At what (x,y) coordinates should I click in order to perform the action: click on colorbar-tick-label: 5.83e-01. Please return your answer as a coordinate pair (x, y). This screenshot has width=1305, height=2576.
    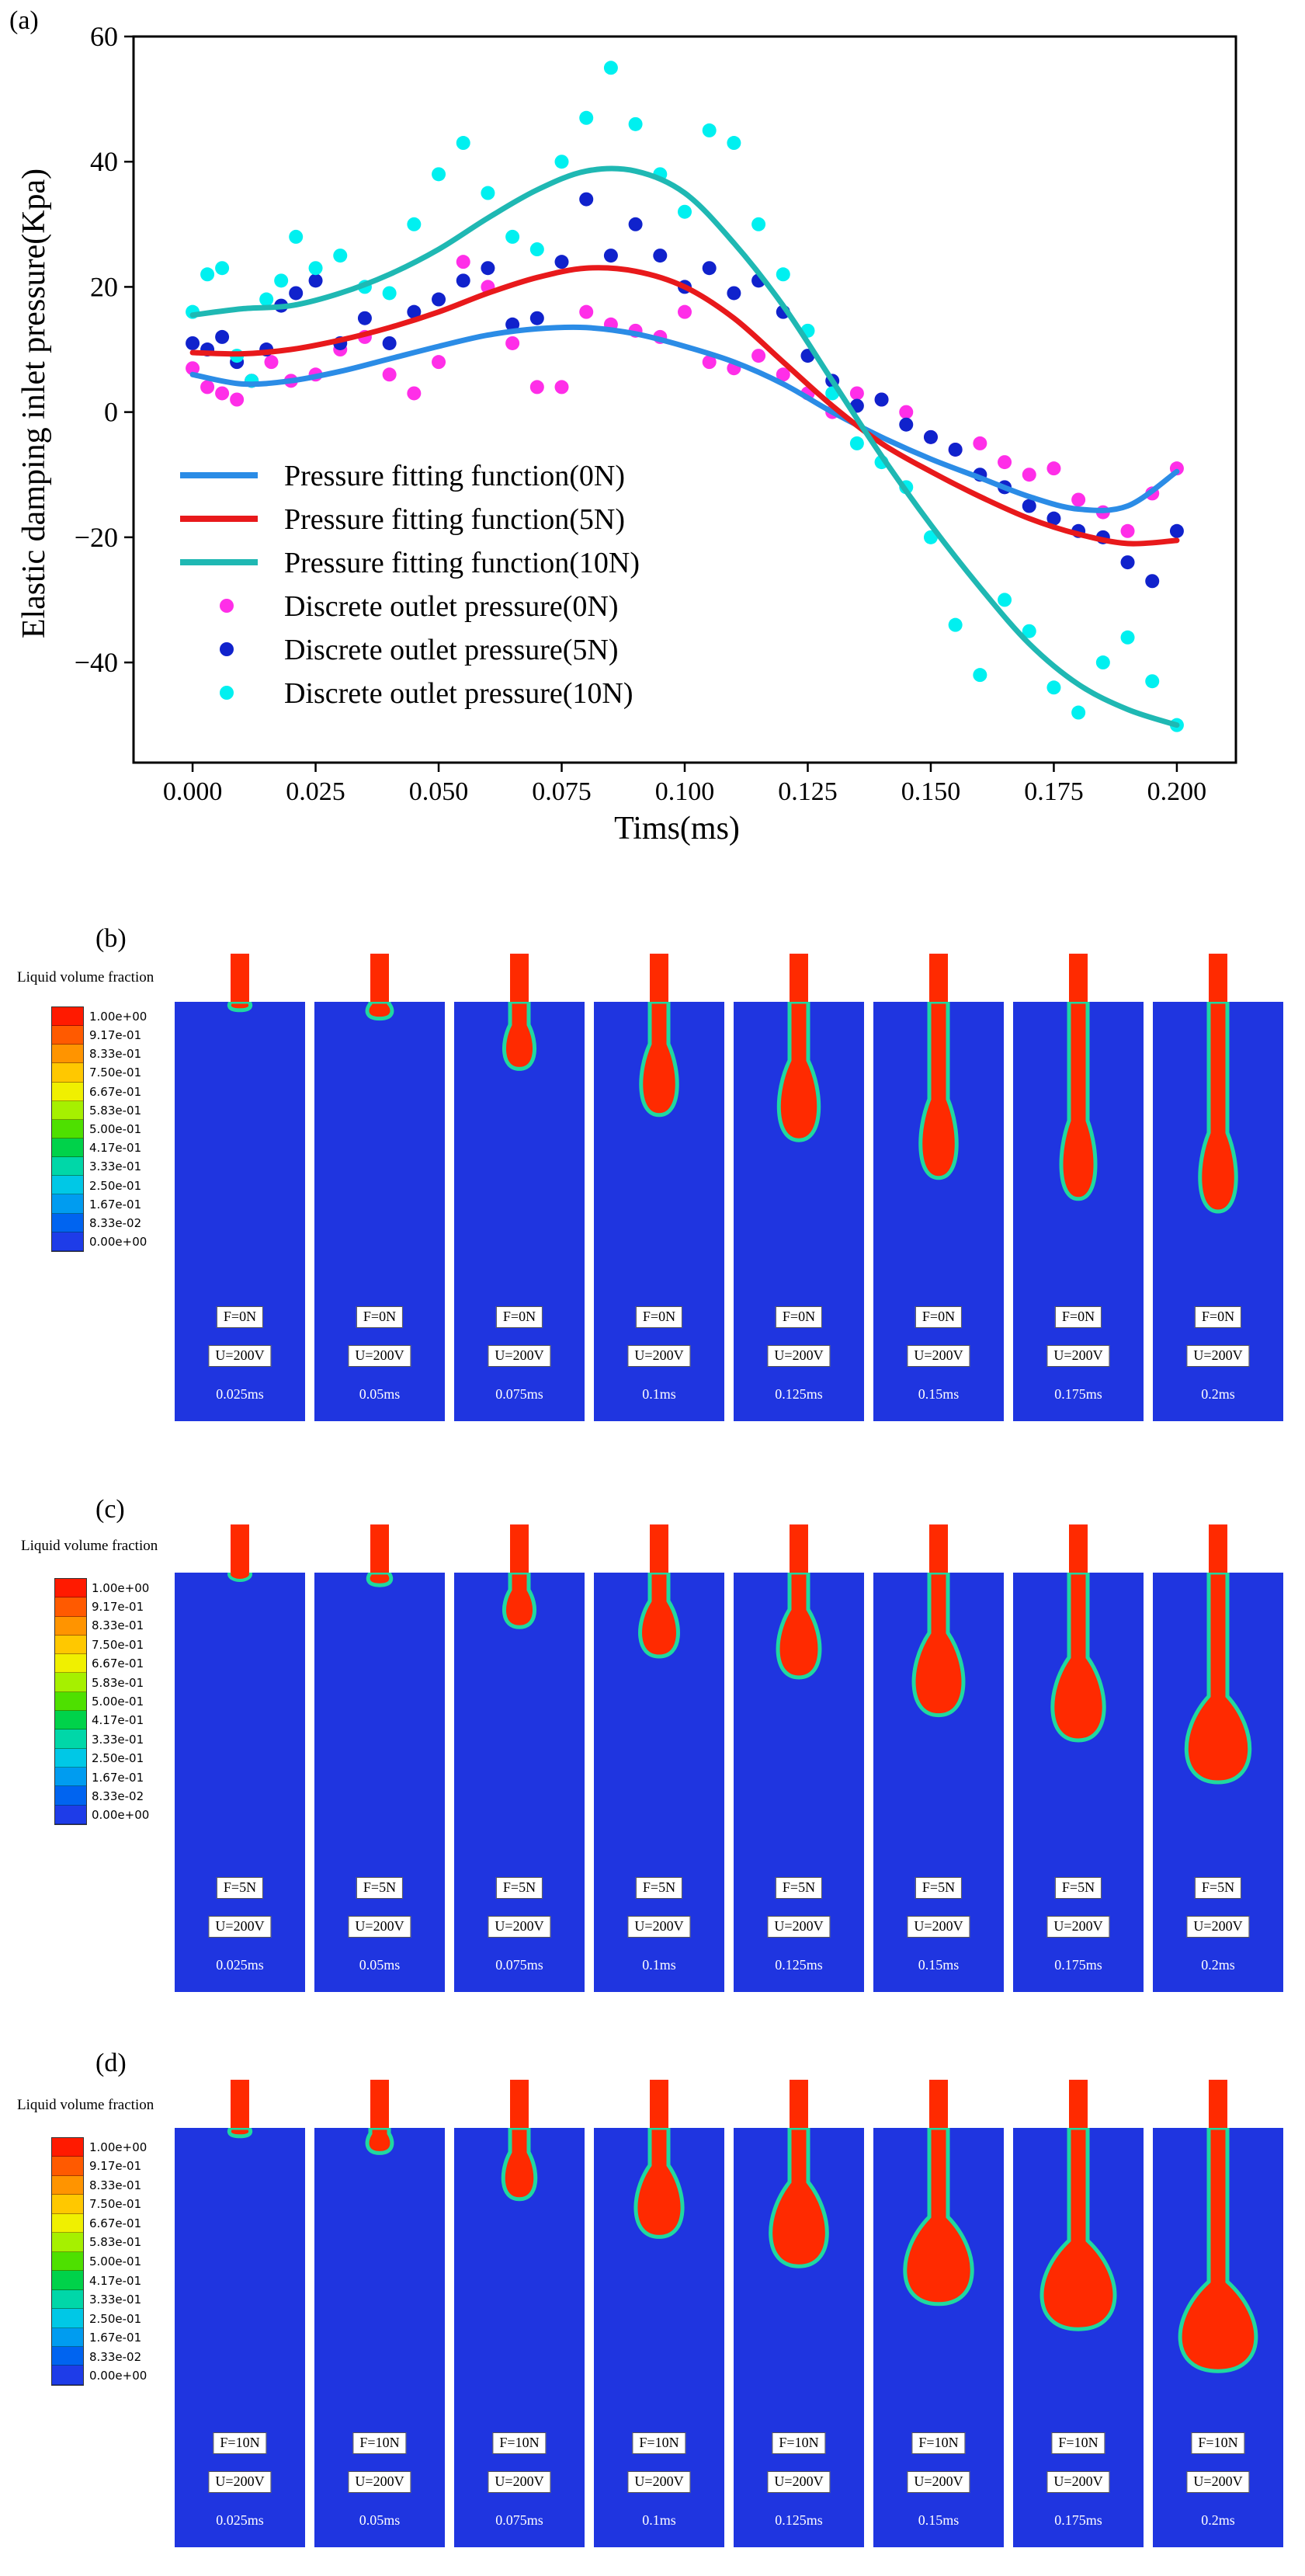
    Looking at the image, I should click on (115, 2242).